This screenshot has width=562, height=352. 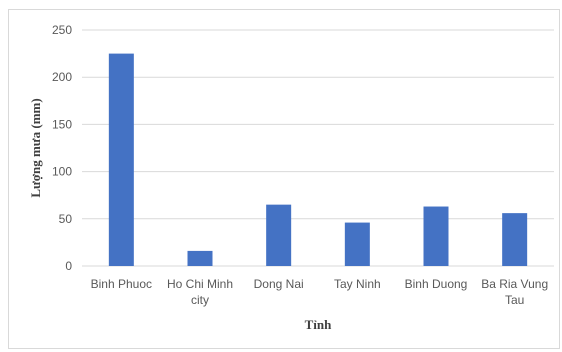 I want to click on x-tick-label: Ba Ria Vung Tau, so click(x=514, y=292).